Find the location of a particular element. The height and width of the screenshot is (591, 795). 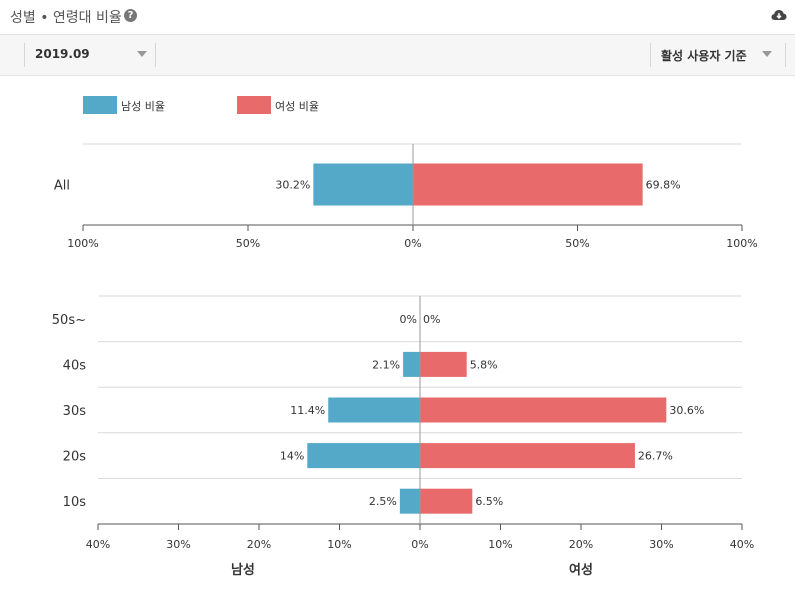

female-data-label: 0% is located at coordinates (431, 319).